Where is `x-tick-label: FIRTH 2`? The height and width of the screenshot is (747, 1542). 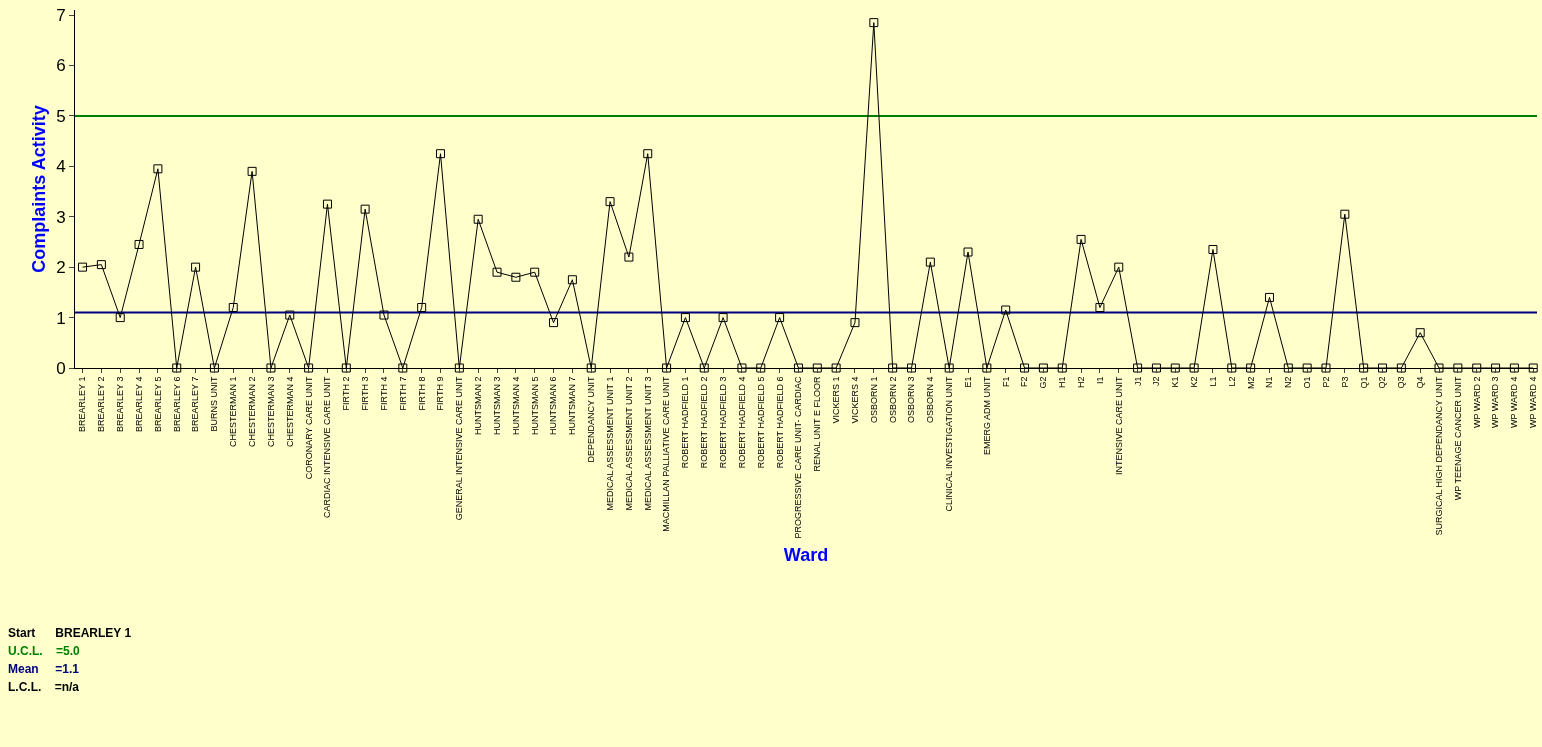
x-tick-label: FIRTH 2 is located at coordinates (346, 393).